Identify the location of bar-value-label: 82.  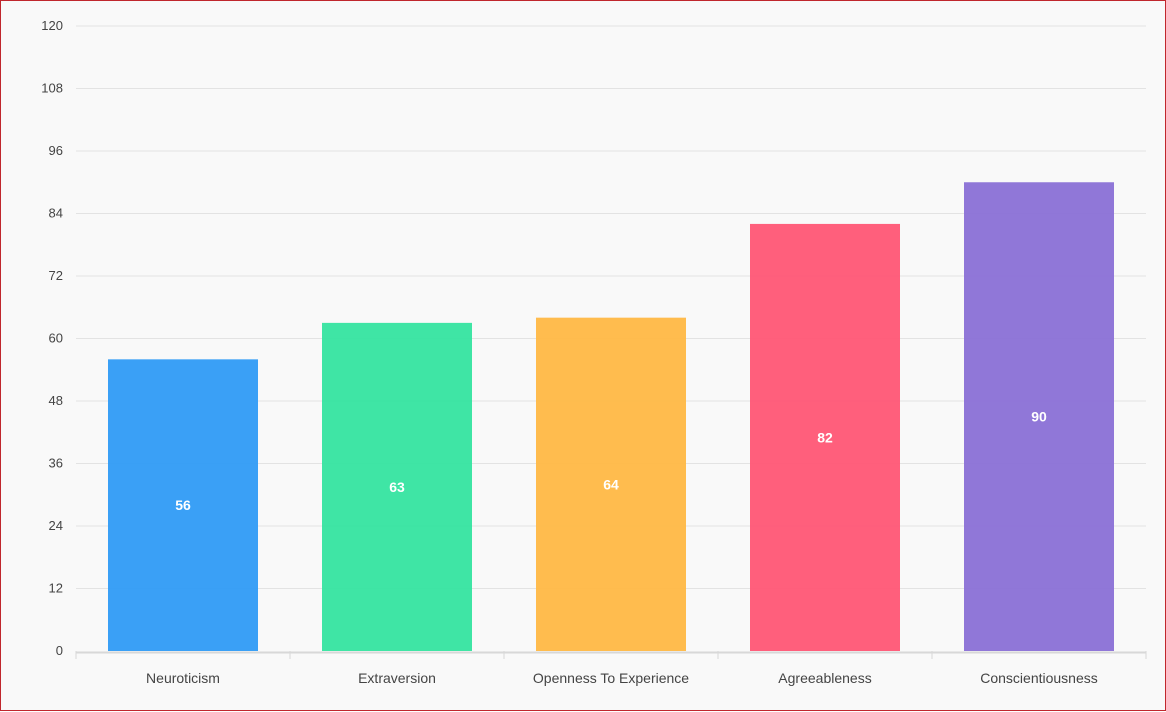
(825, 437).